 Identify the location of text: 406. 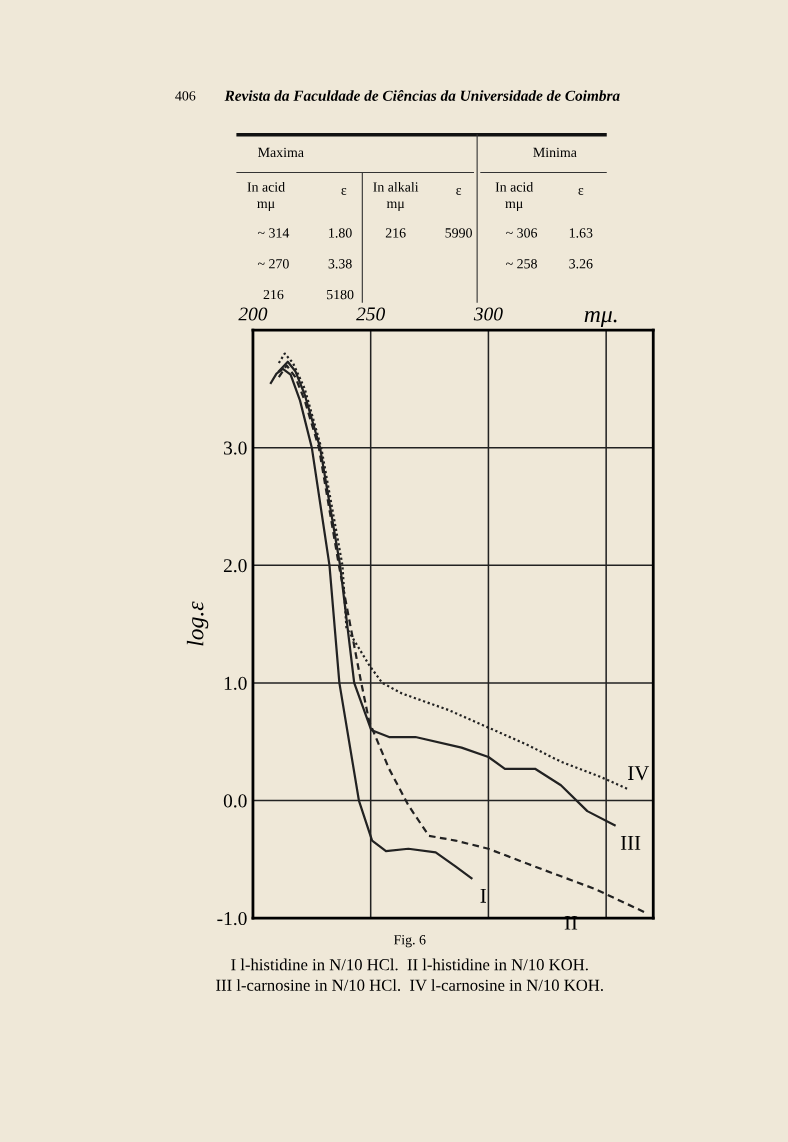
(185, 96).